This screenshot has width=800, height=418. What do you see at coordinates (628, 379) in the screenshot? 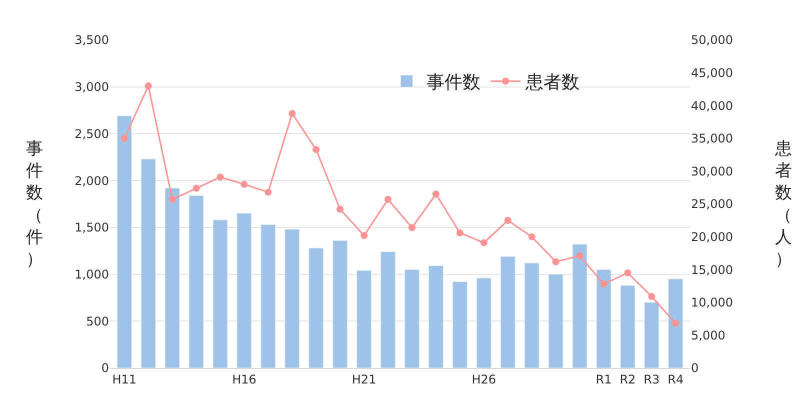
I see `x-tick-label: R2` at bounding box center [628, 379].